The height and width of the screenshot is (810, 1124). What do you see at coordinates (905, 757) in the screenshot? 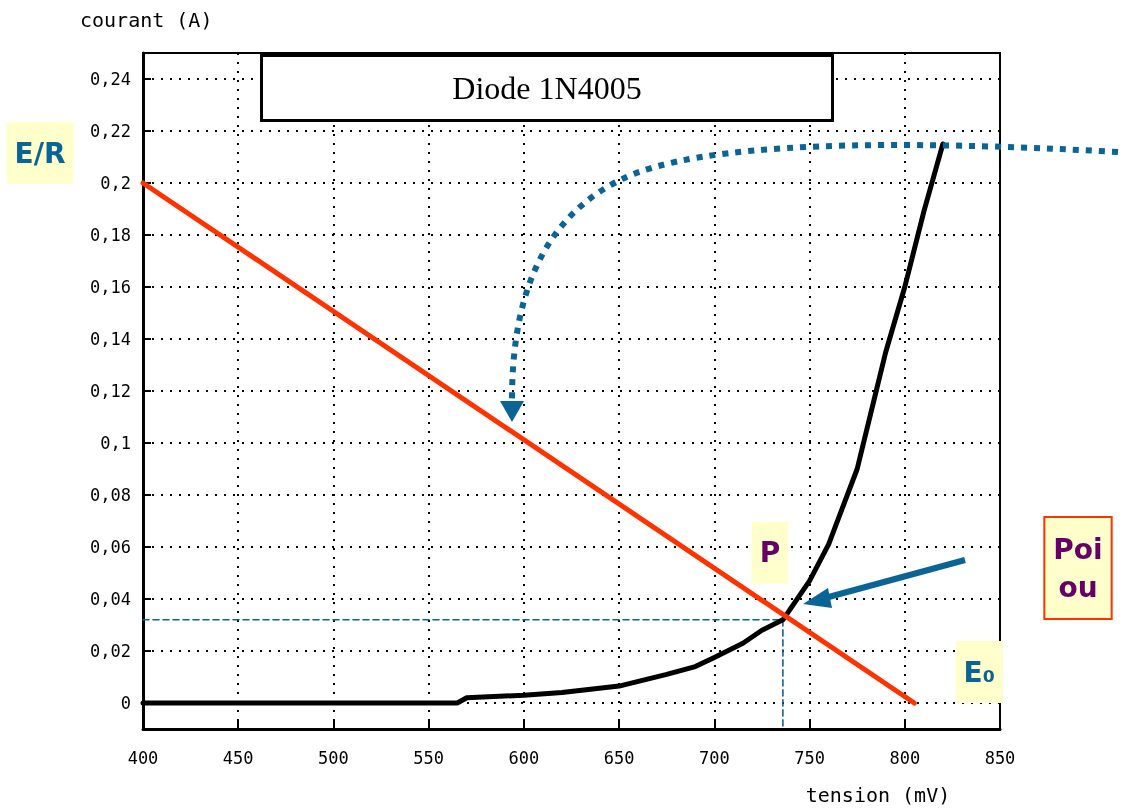
I see `x-tick-label: 800` at bounding box center [905, 757].